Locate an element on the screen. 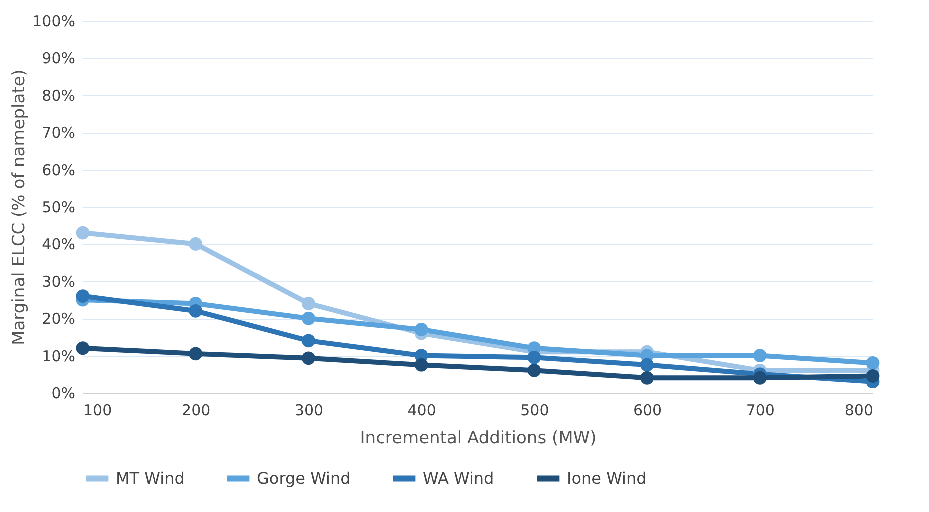 This screenshot has height=512, width=929. y-tick-label: 20% is located at coordinates (59, 319).